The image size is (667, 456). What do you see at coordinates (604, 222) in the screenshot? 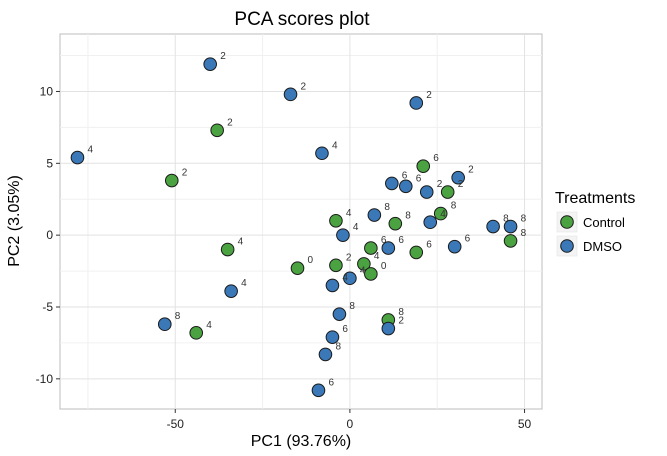
I see `legend-label-control: Control` at bounding box center [604, 222].